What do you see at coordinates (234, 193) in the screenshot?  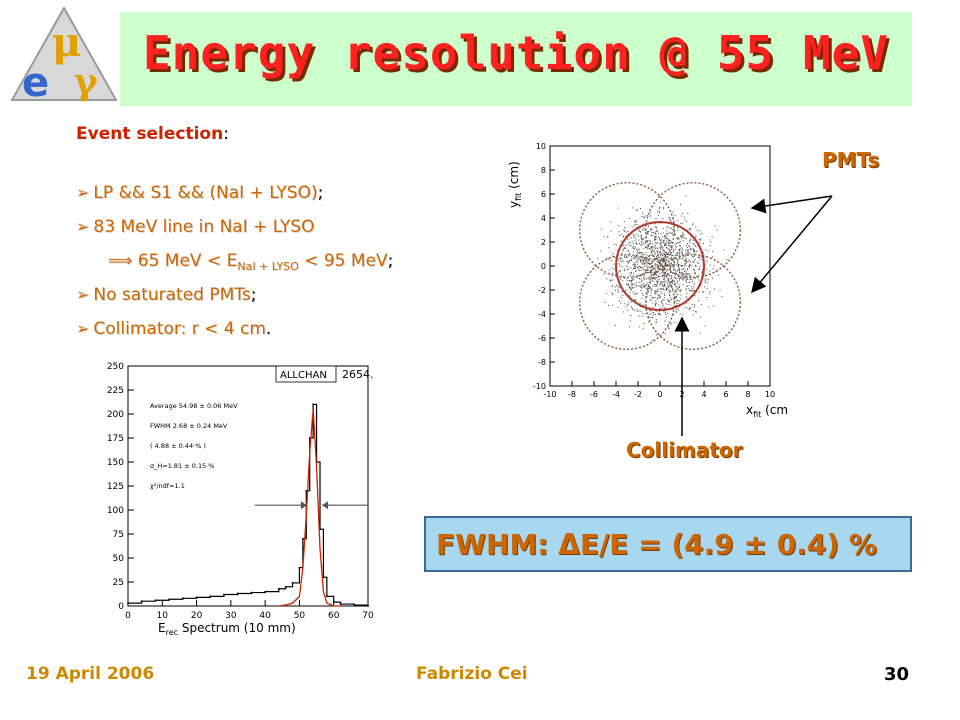 I see `list-item: ➢ LP && S1 && (NaI + LYSO);` at bounding box center [234, 193].